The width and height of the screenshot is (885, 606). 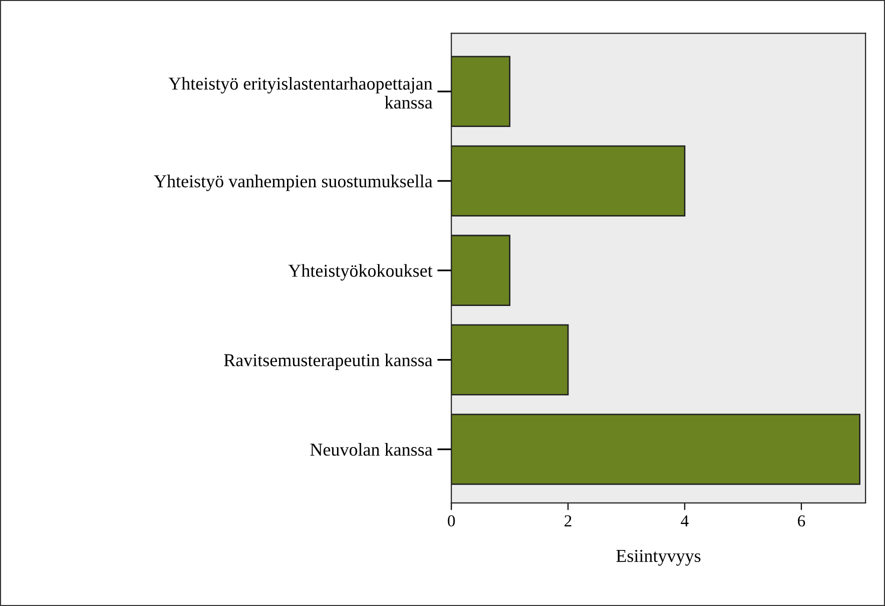 What do you see at coordinates (802, 521) in the screenshot?
I see `x-tick-label: 6` at bounding box center [802, 521].